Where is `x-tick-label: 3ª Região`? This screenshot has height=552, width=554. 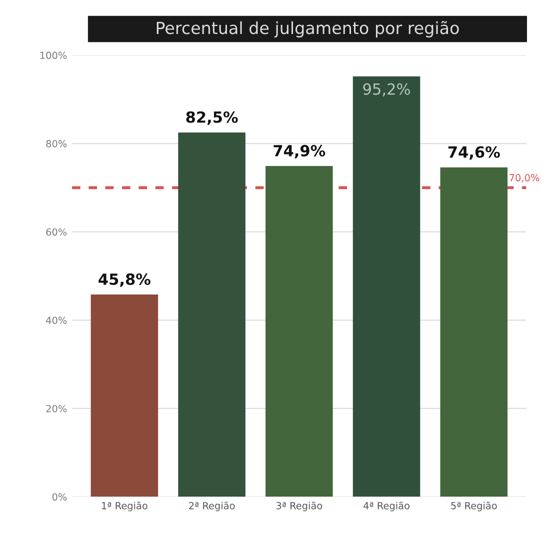
x-tick-label: 3ª Região is located at coordinates (299, 507).